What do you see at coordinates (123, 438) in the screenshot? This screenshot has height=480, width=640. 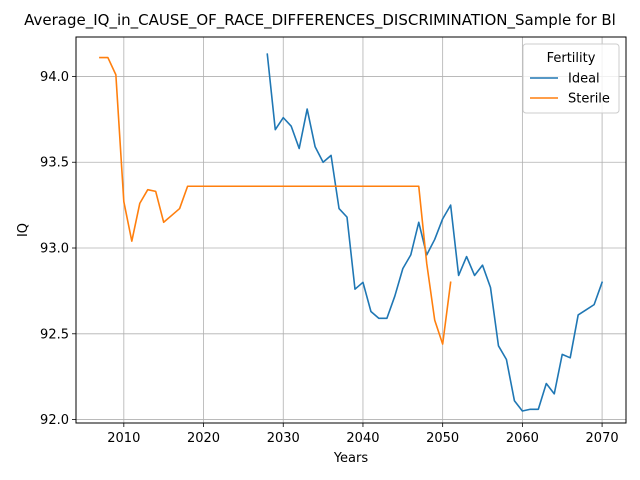 I see `x-tick-label: 2010` at bounding box center [123, 438].